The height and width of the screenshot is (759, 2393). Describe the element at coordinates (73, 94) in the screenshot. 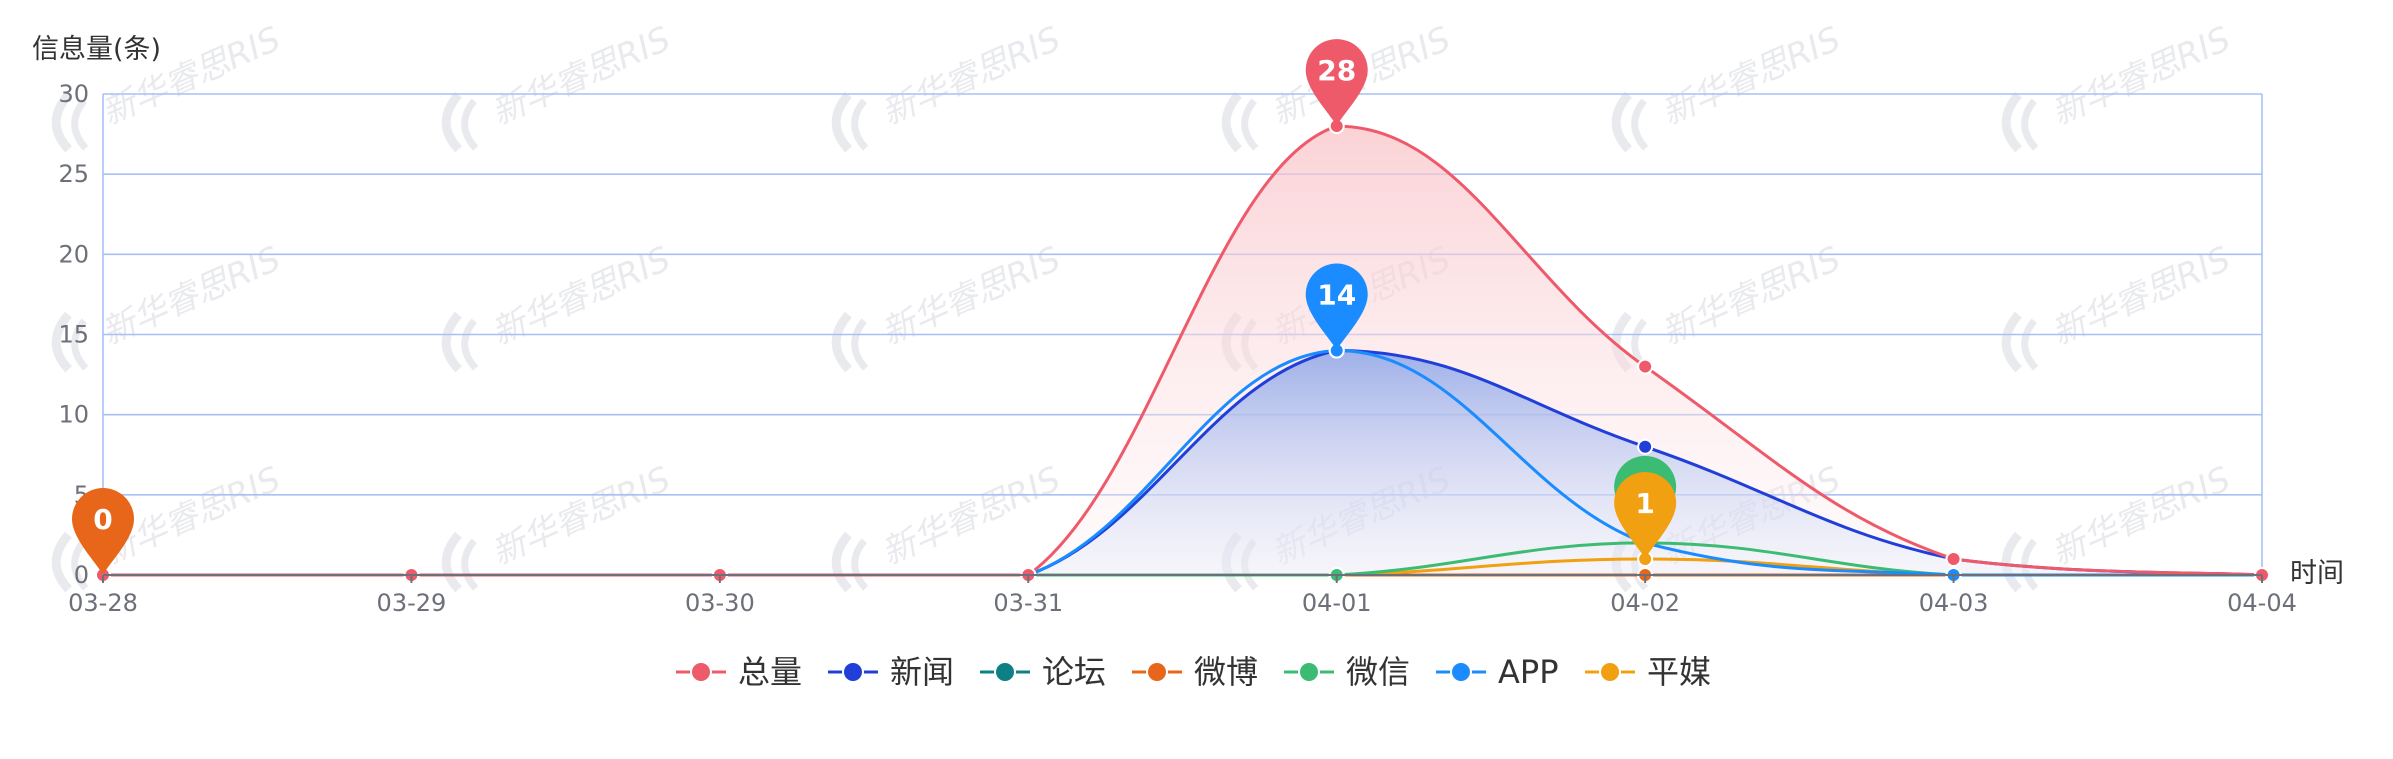

I see `y-tick-label: 30` at that location.